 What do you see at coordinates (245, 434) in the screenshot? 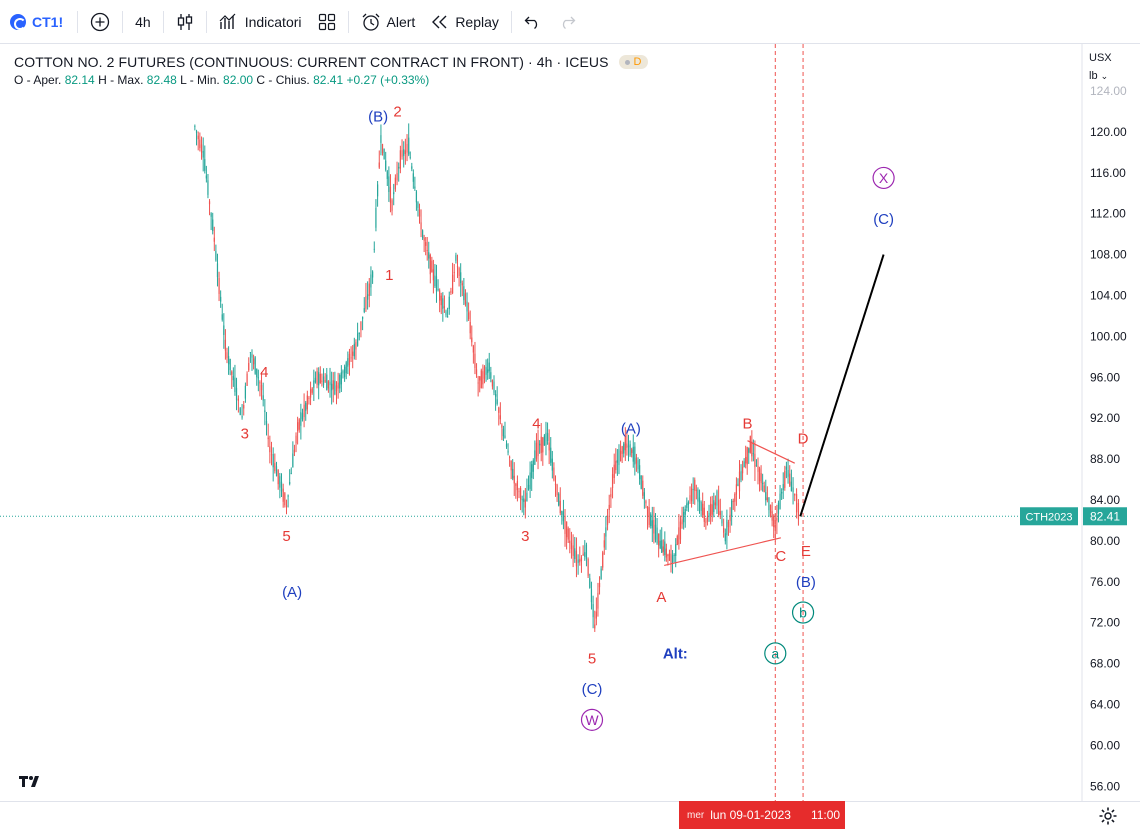
I see `wave-label: 3` at bounding box center [245, 434].